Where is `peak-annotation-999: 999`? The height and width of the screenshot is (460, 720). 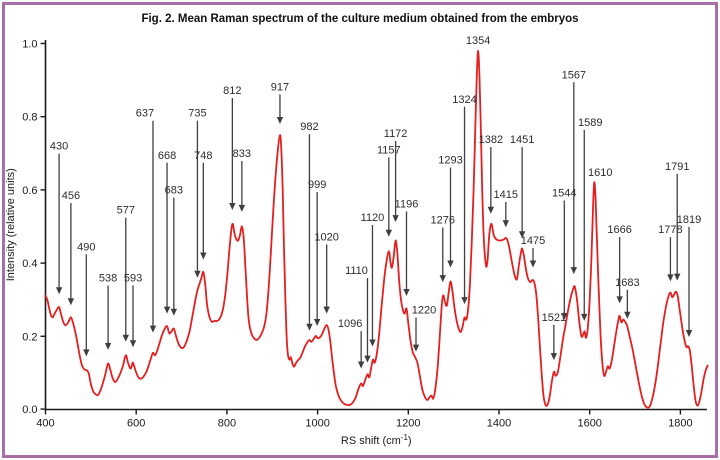 peak-annotation-999: 999 is located at coordinates (317, 253).